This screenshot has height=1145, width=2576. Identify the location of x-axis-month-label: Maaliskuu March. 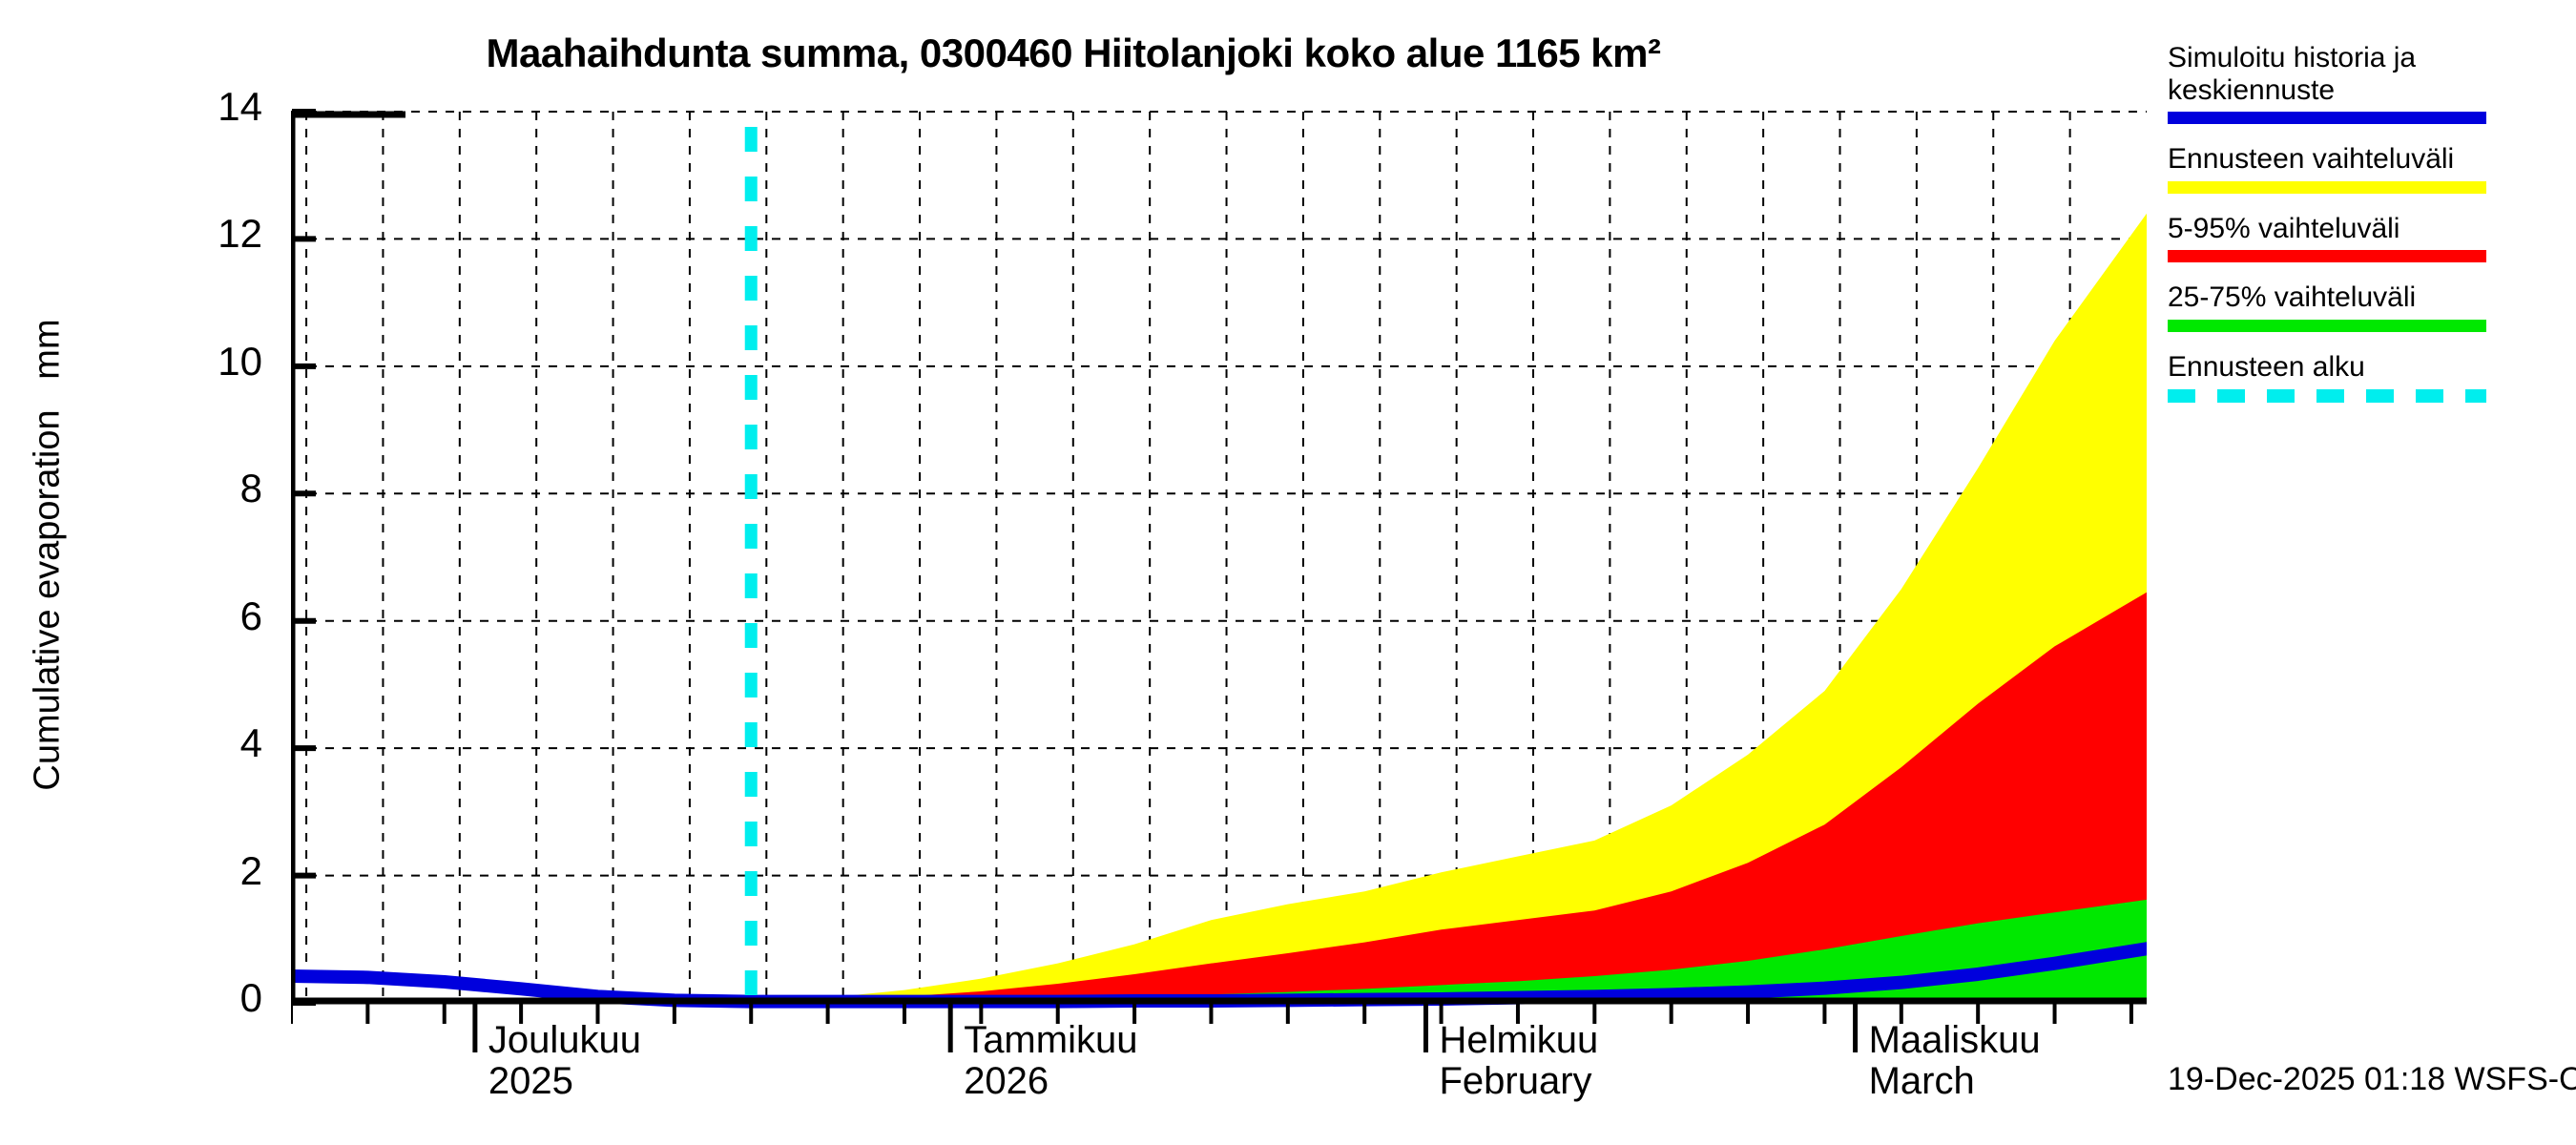
(1954, 1061).